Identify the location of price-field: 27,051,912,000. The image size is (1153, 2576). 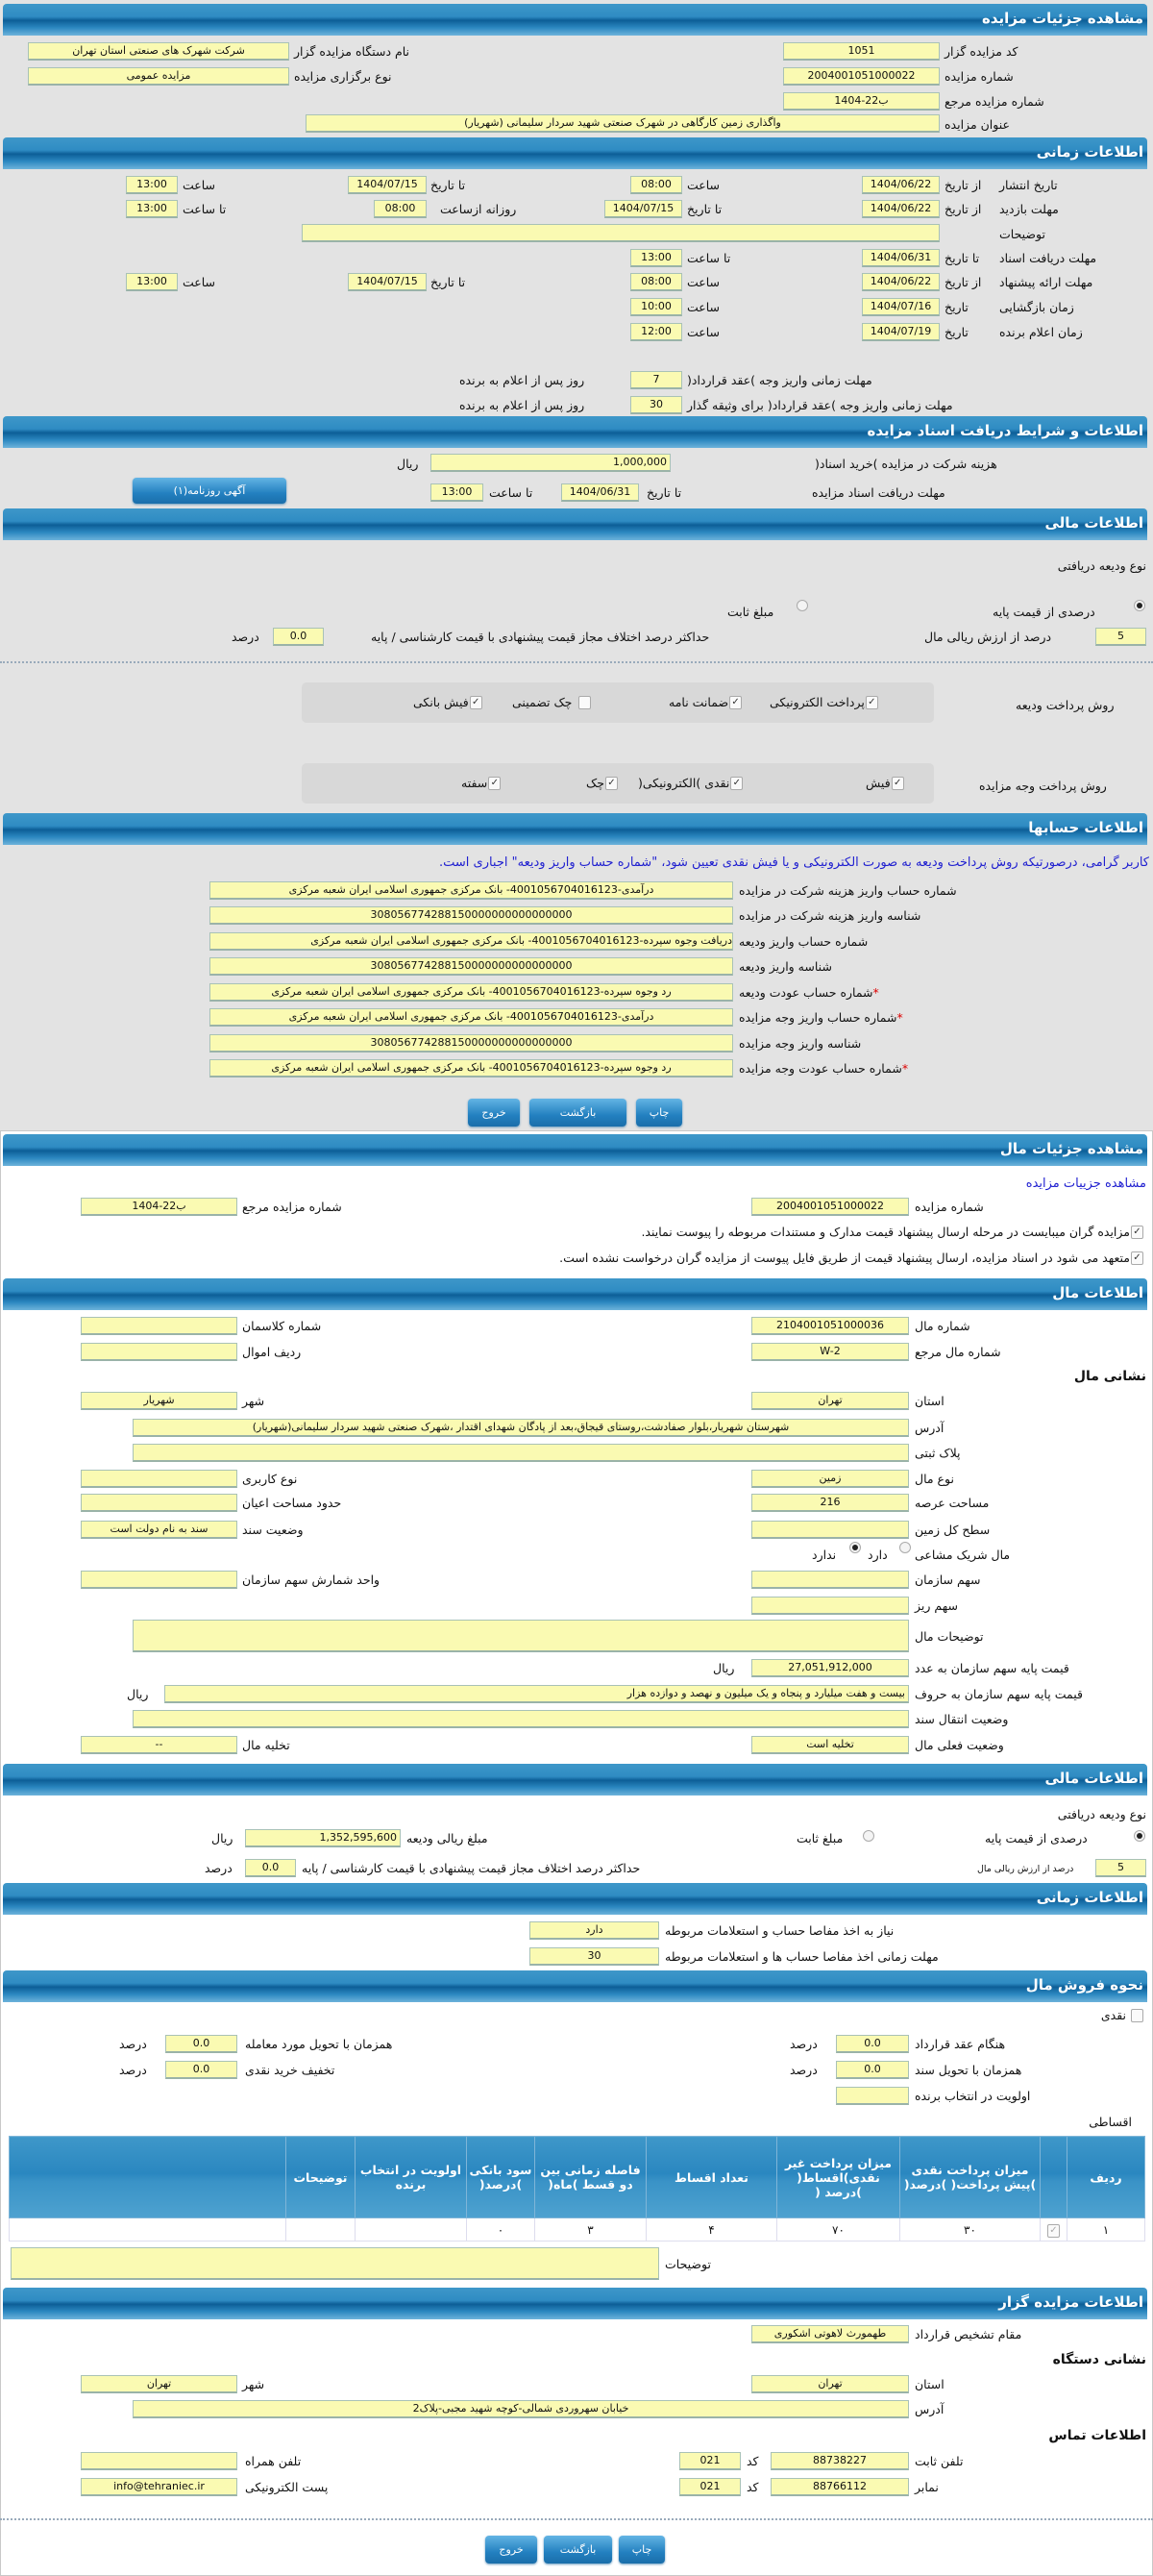
(830, 1668).